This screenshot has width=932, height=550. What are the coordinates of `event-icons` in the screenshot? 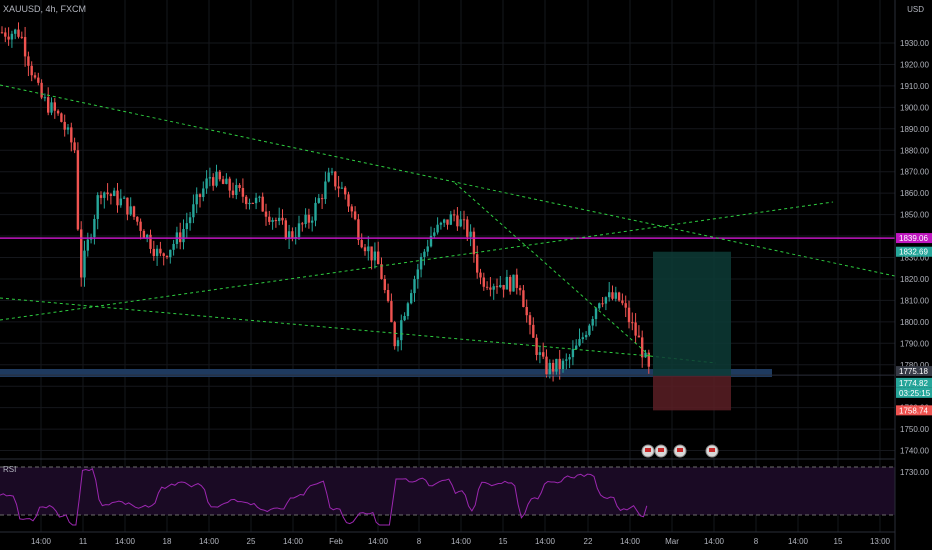 It's located at (680, 451).